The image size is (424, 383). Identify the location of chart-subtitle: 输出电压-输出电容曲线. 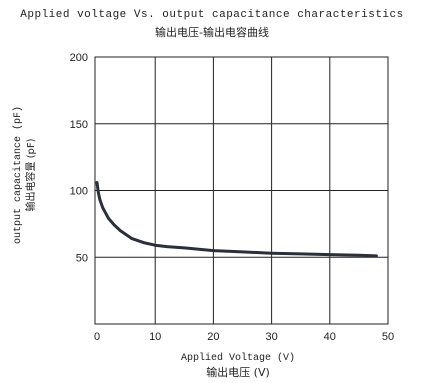
(212, 32).